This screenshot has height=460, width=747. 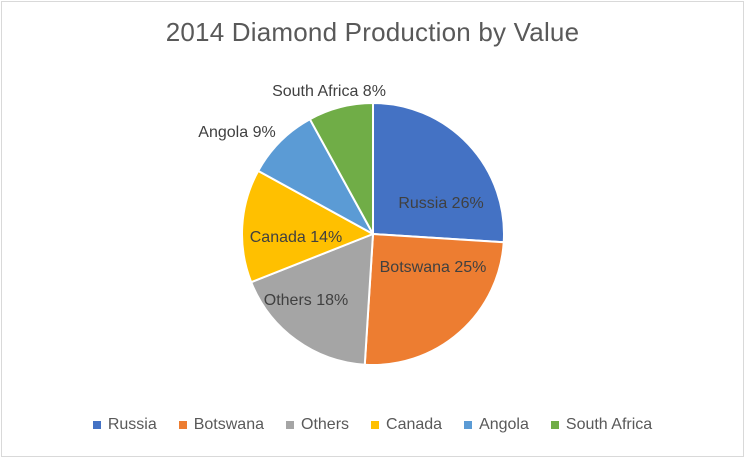 I want to click on legend-label: Russia, so click(x=132, y=424).